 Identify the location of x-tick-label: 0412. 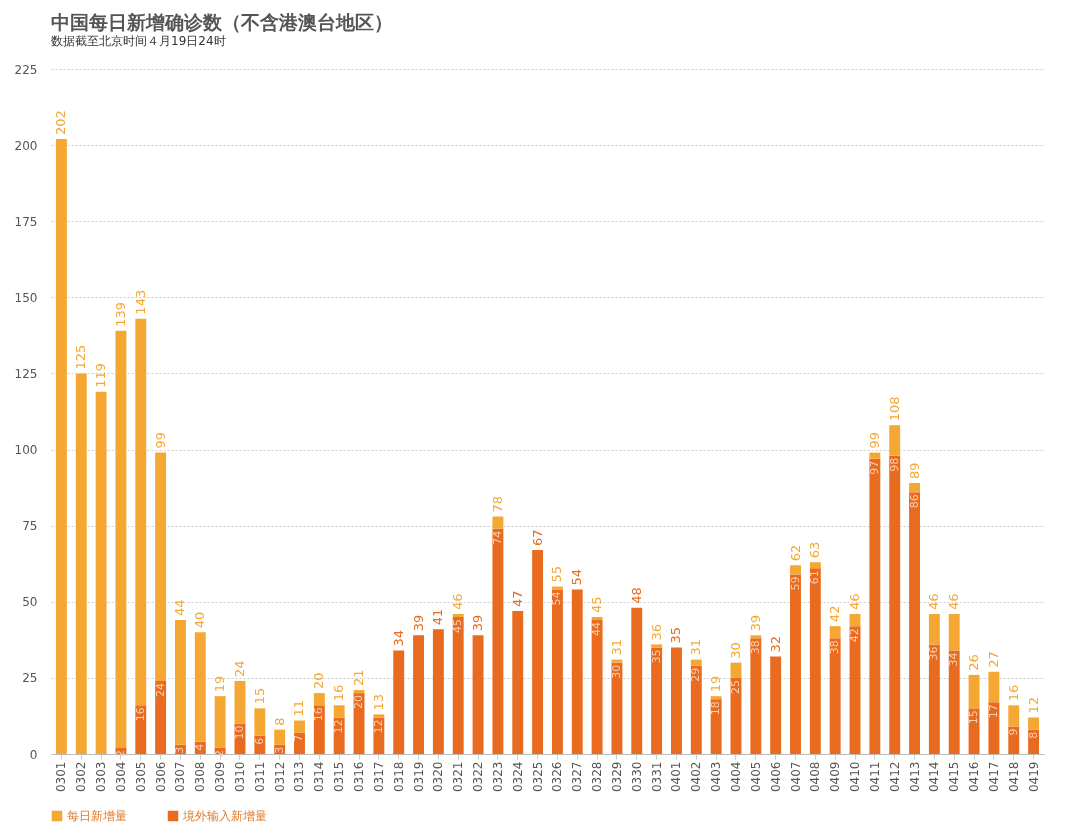
(894, 777).